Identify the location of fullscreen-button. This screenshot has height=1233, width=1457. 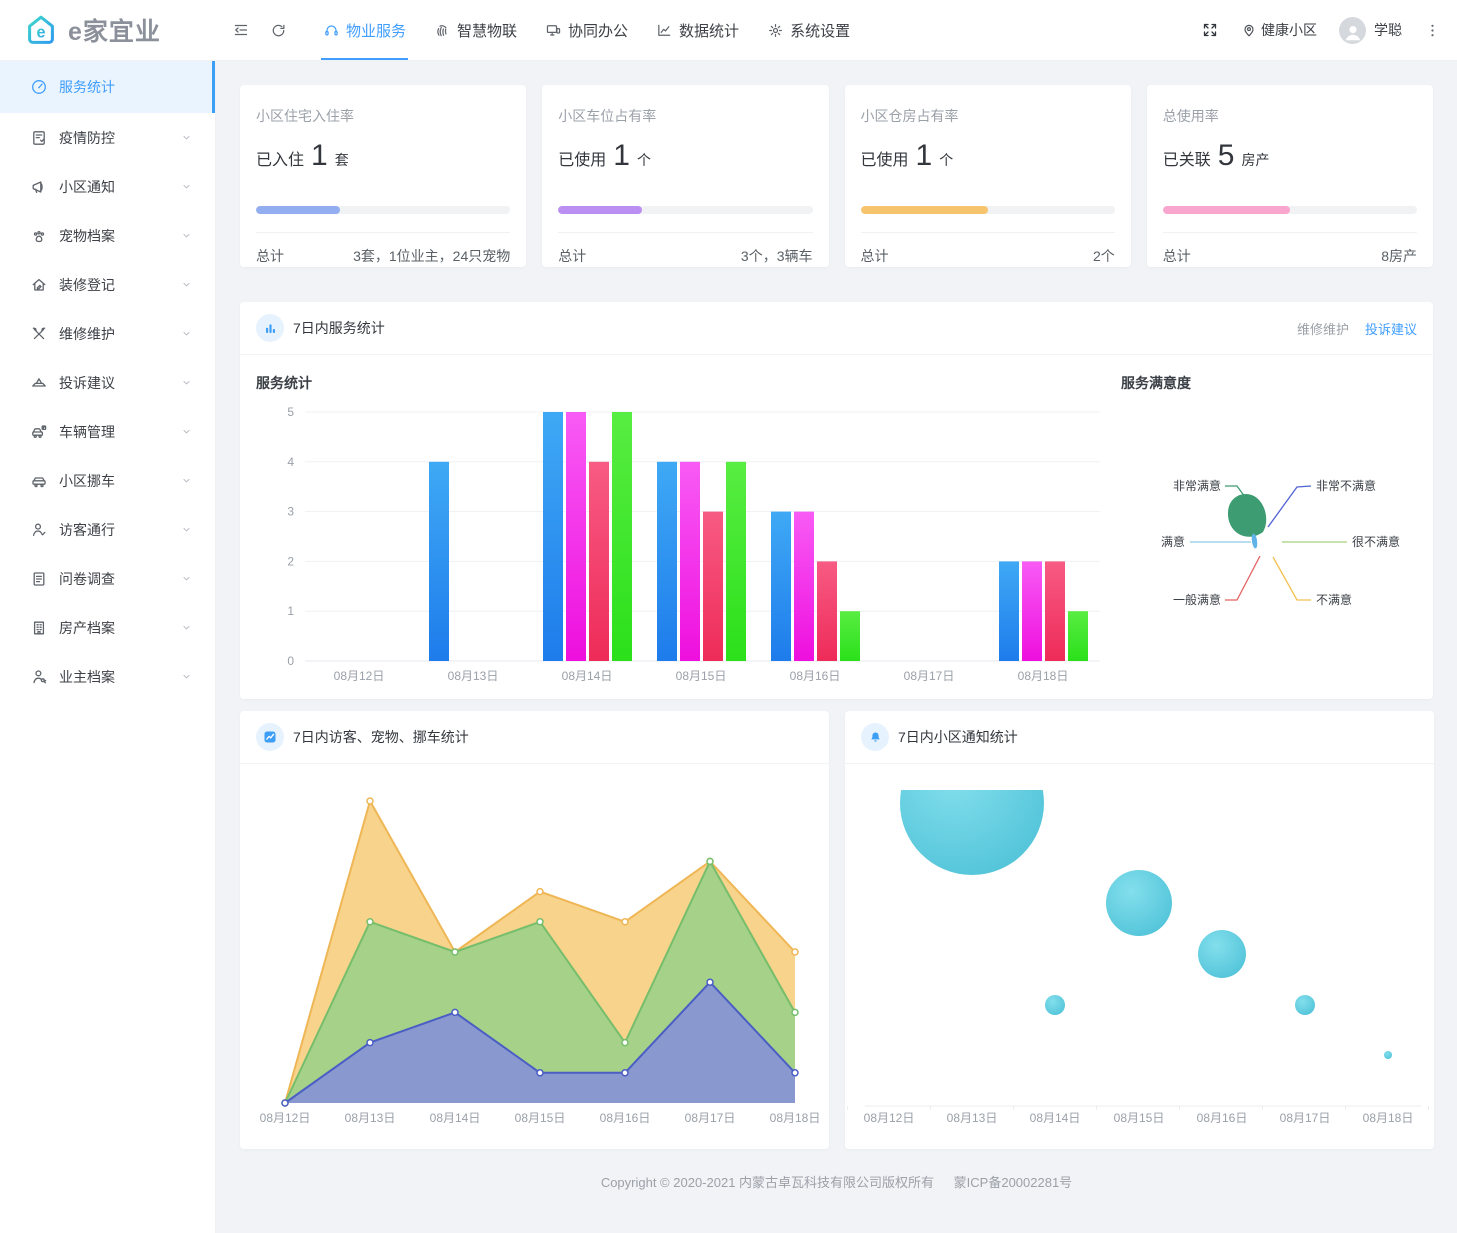
(1210, 30).